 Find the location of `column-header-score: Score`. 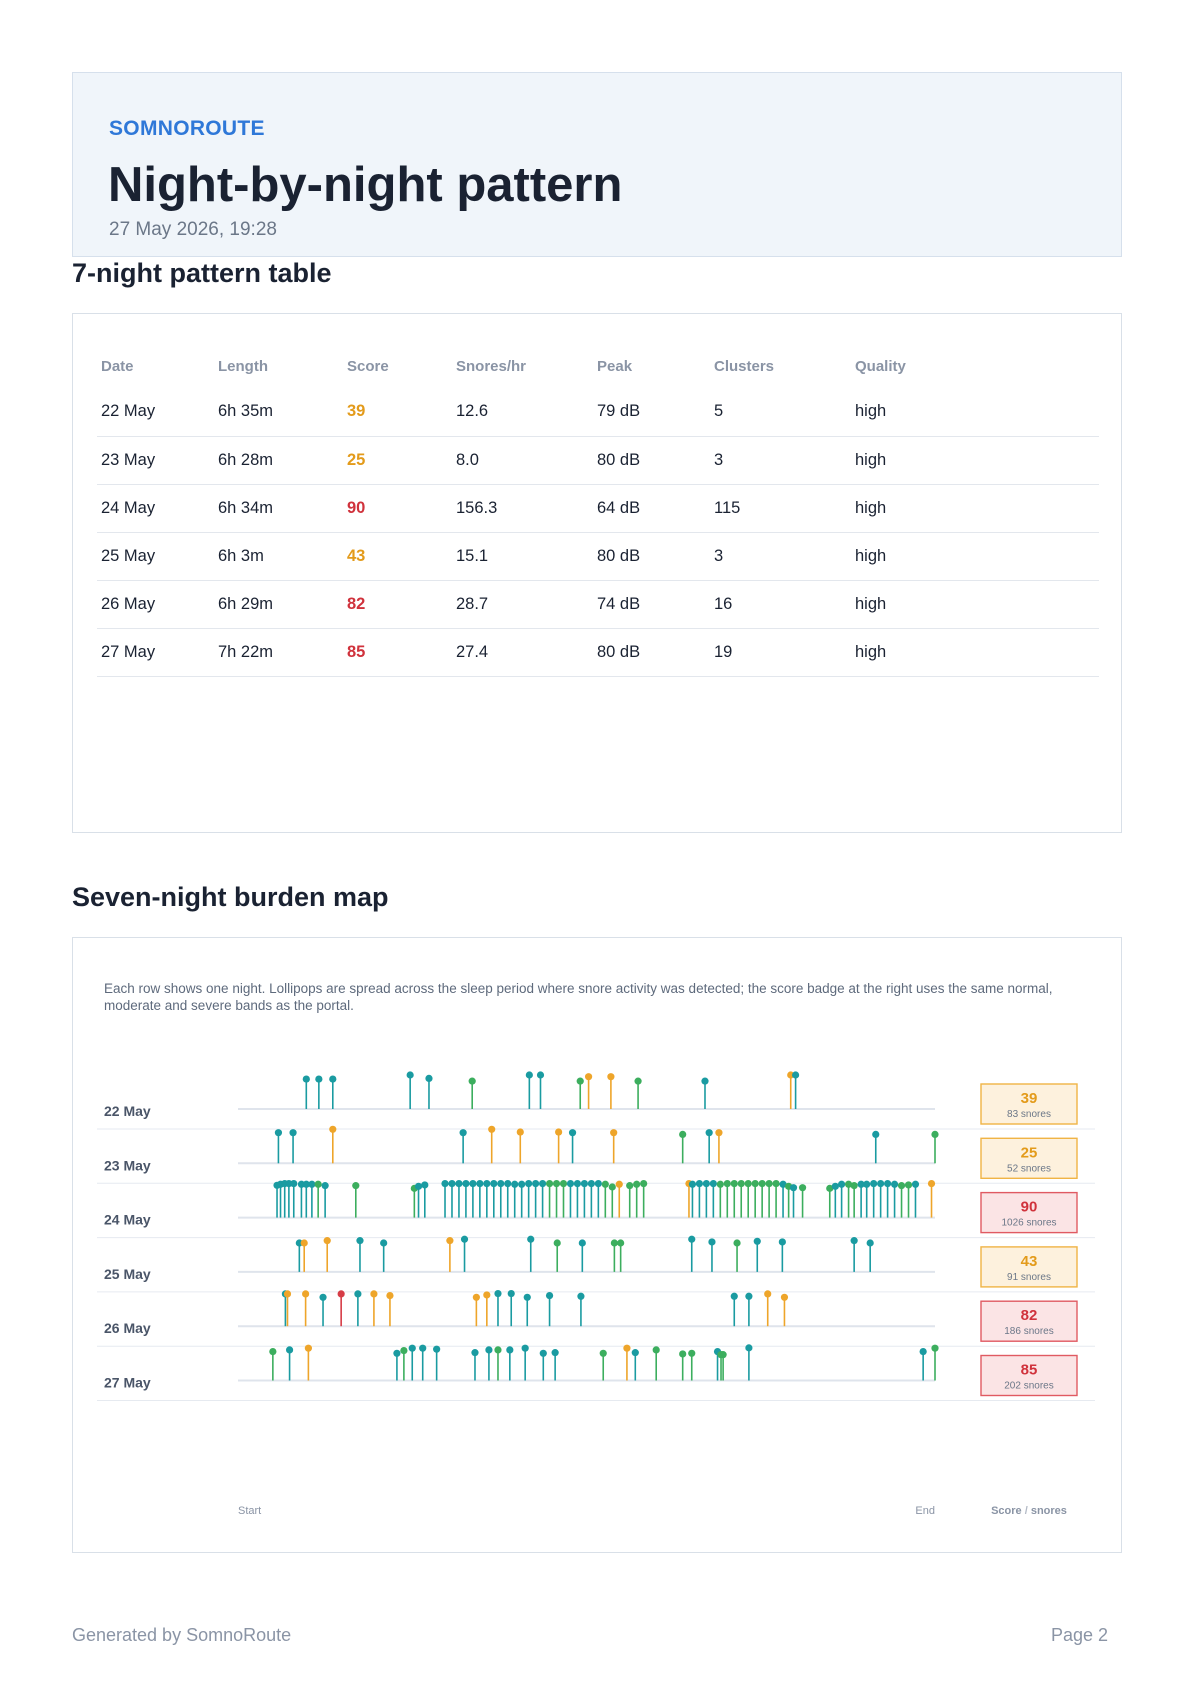

column-header-score: Score is located at coordinates (368, 366).